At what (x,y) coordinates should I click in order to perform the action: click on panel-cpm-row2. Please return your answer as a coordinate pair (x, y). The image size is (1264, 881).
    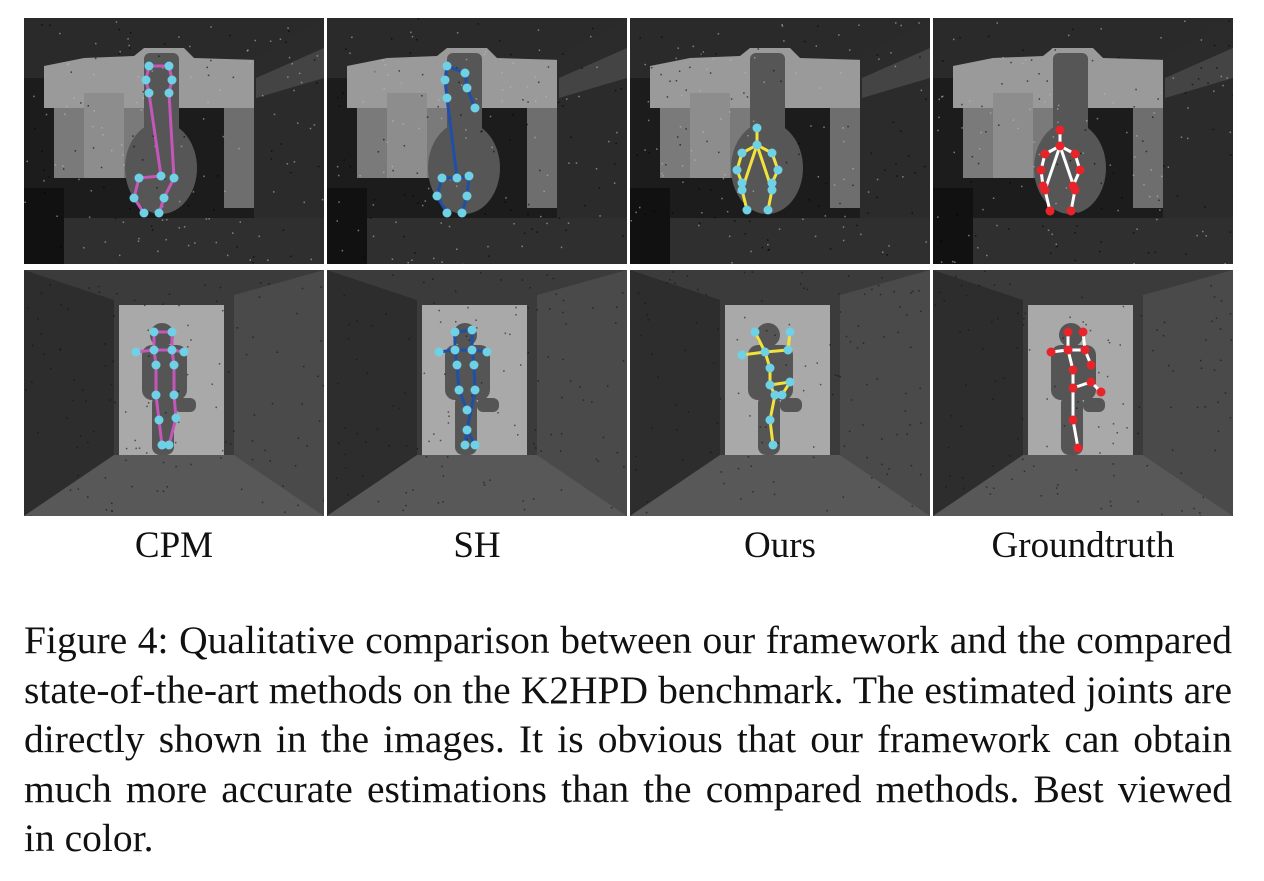
    Looking at the image, I should click on (174, 393).